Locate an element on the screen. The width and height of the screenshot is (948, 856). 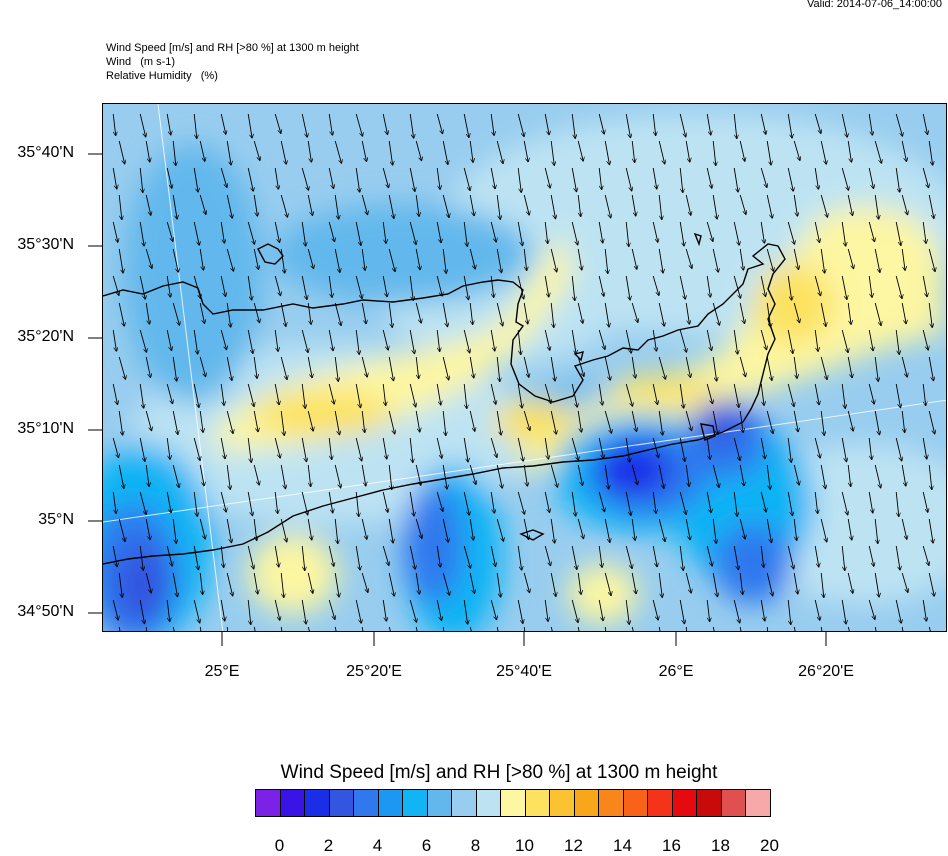
valid-time-label: Valid: 2014-07-06_14:00:00 is located at coordinates (874, 5).